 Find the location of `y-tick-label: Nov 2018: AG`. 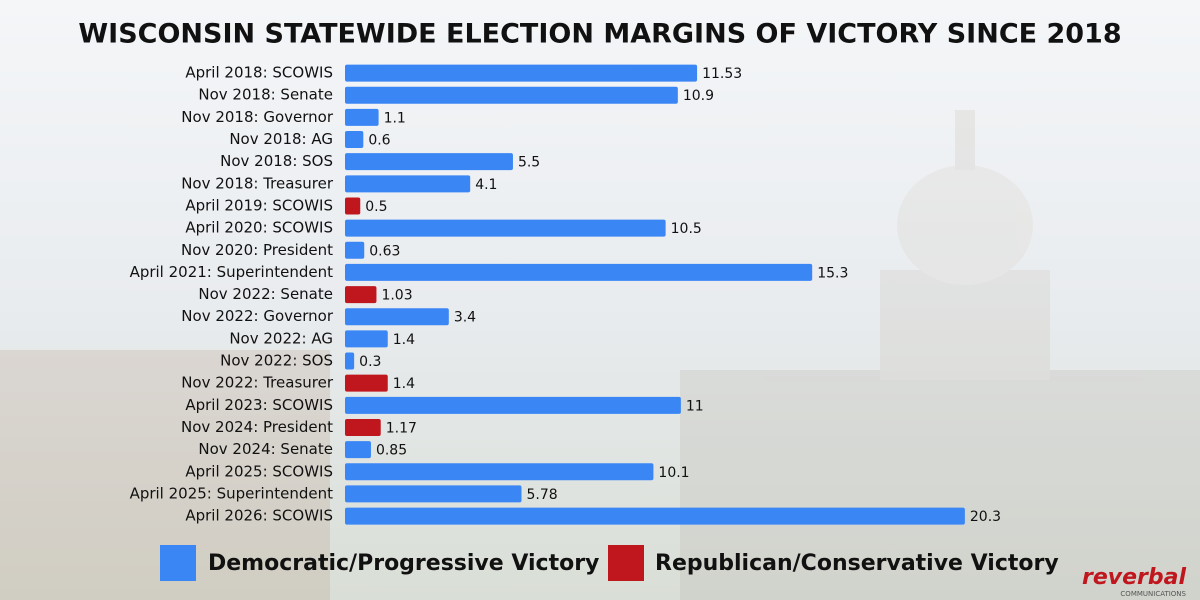

y-tick-label: Nov 2018: AG is located at coordinates (281, 139).